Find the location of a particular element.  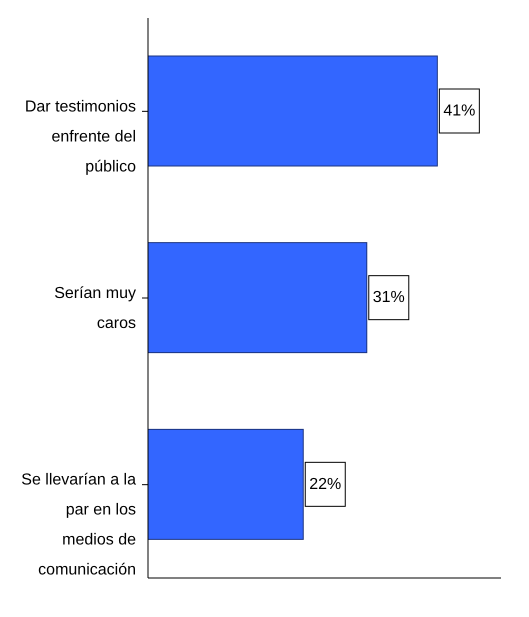

data-label: 22% is located at coordinates (325, 484).